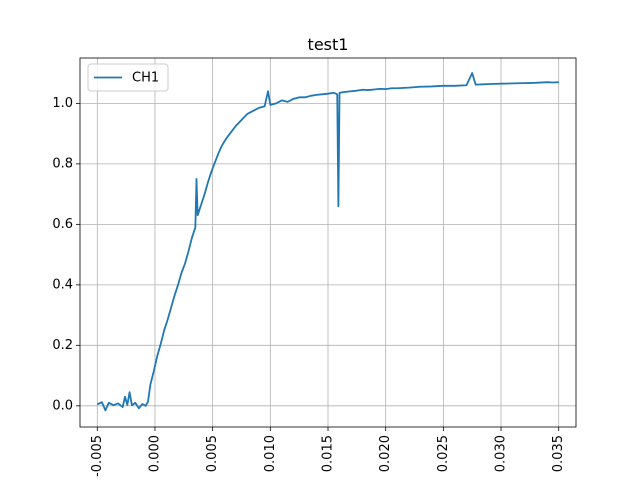 The image size is (640, 484). Describe the element at coordinates (328, 44) in the screenshot. I see `chart-title: test1` at that location.